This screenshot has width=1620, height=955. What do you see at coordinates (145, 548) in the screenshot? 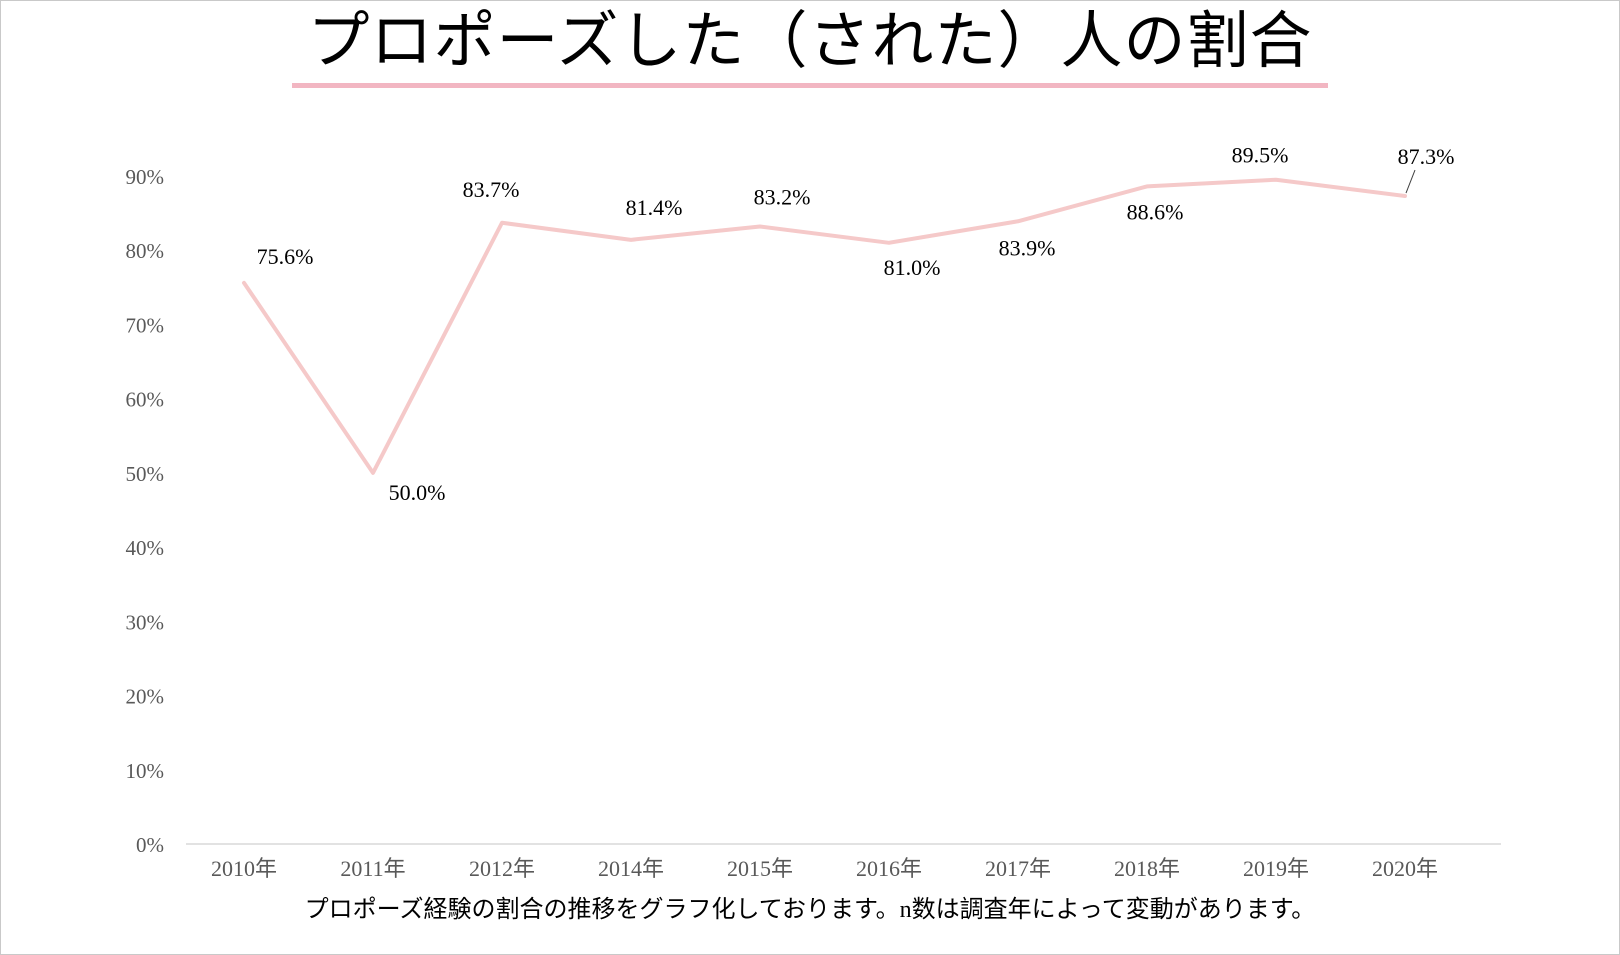
I see `y-tick-label: 40%` at bounding box center [145, 548].